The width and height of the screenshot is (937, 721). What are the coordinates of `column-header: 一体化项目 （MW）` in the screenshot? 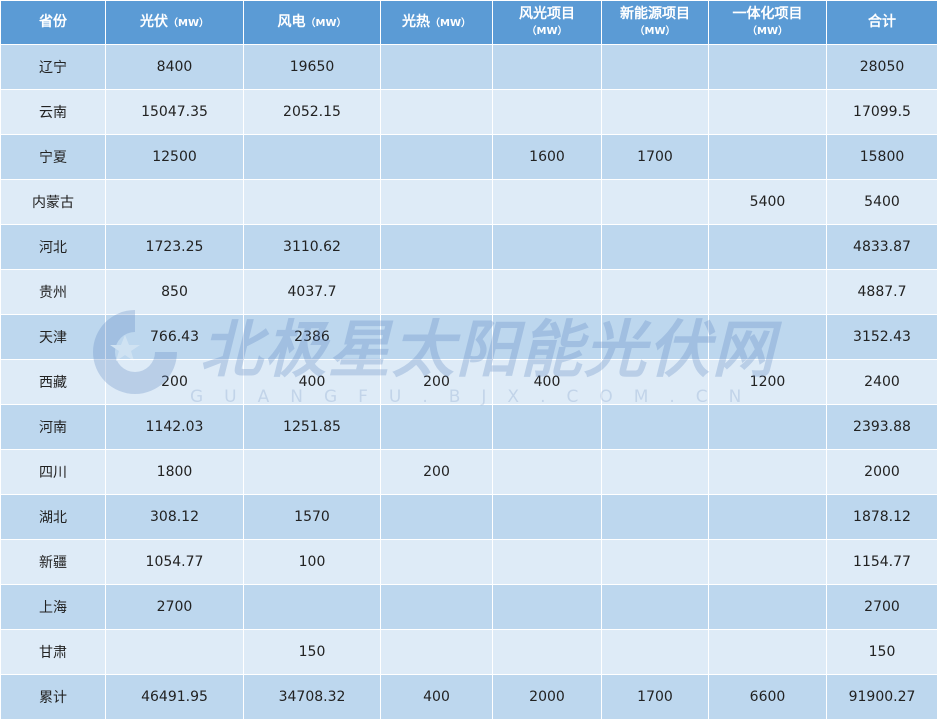 It's located at (767, 22).